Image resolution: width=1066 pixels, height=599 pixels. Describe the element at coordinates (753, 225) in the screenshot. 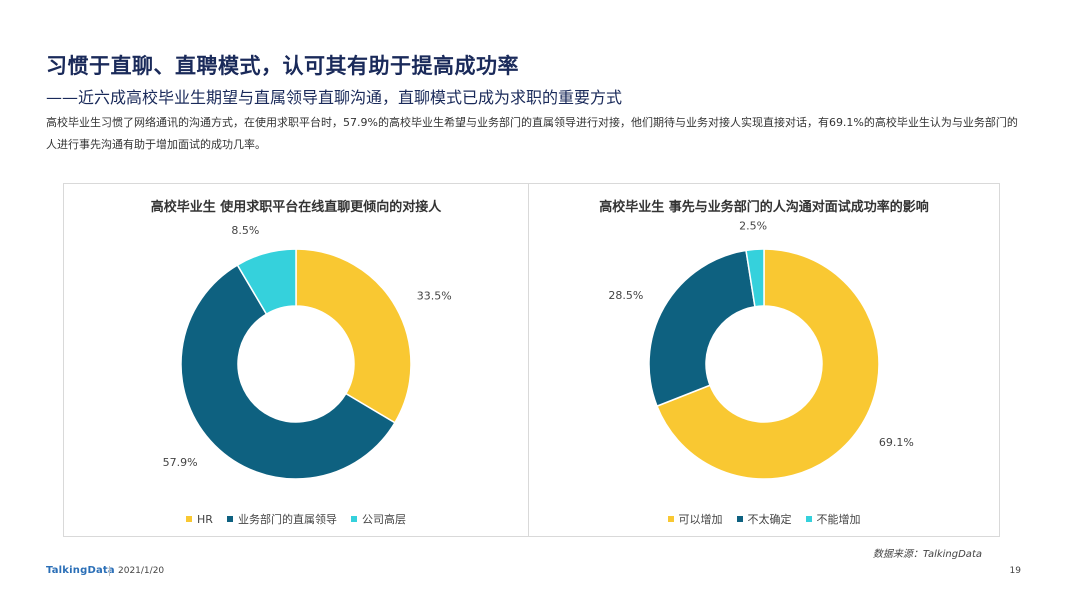

I see `data-label: 2.5%` at that location.